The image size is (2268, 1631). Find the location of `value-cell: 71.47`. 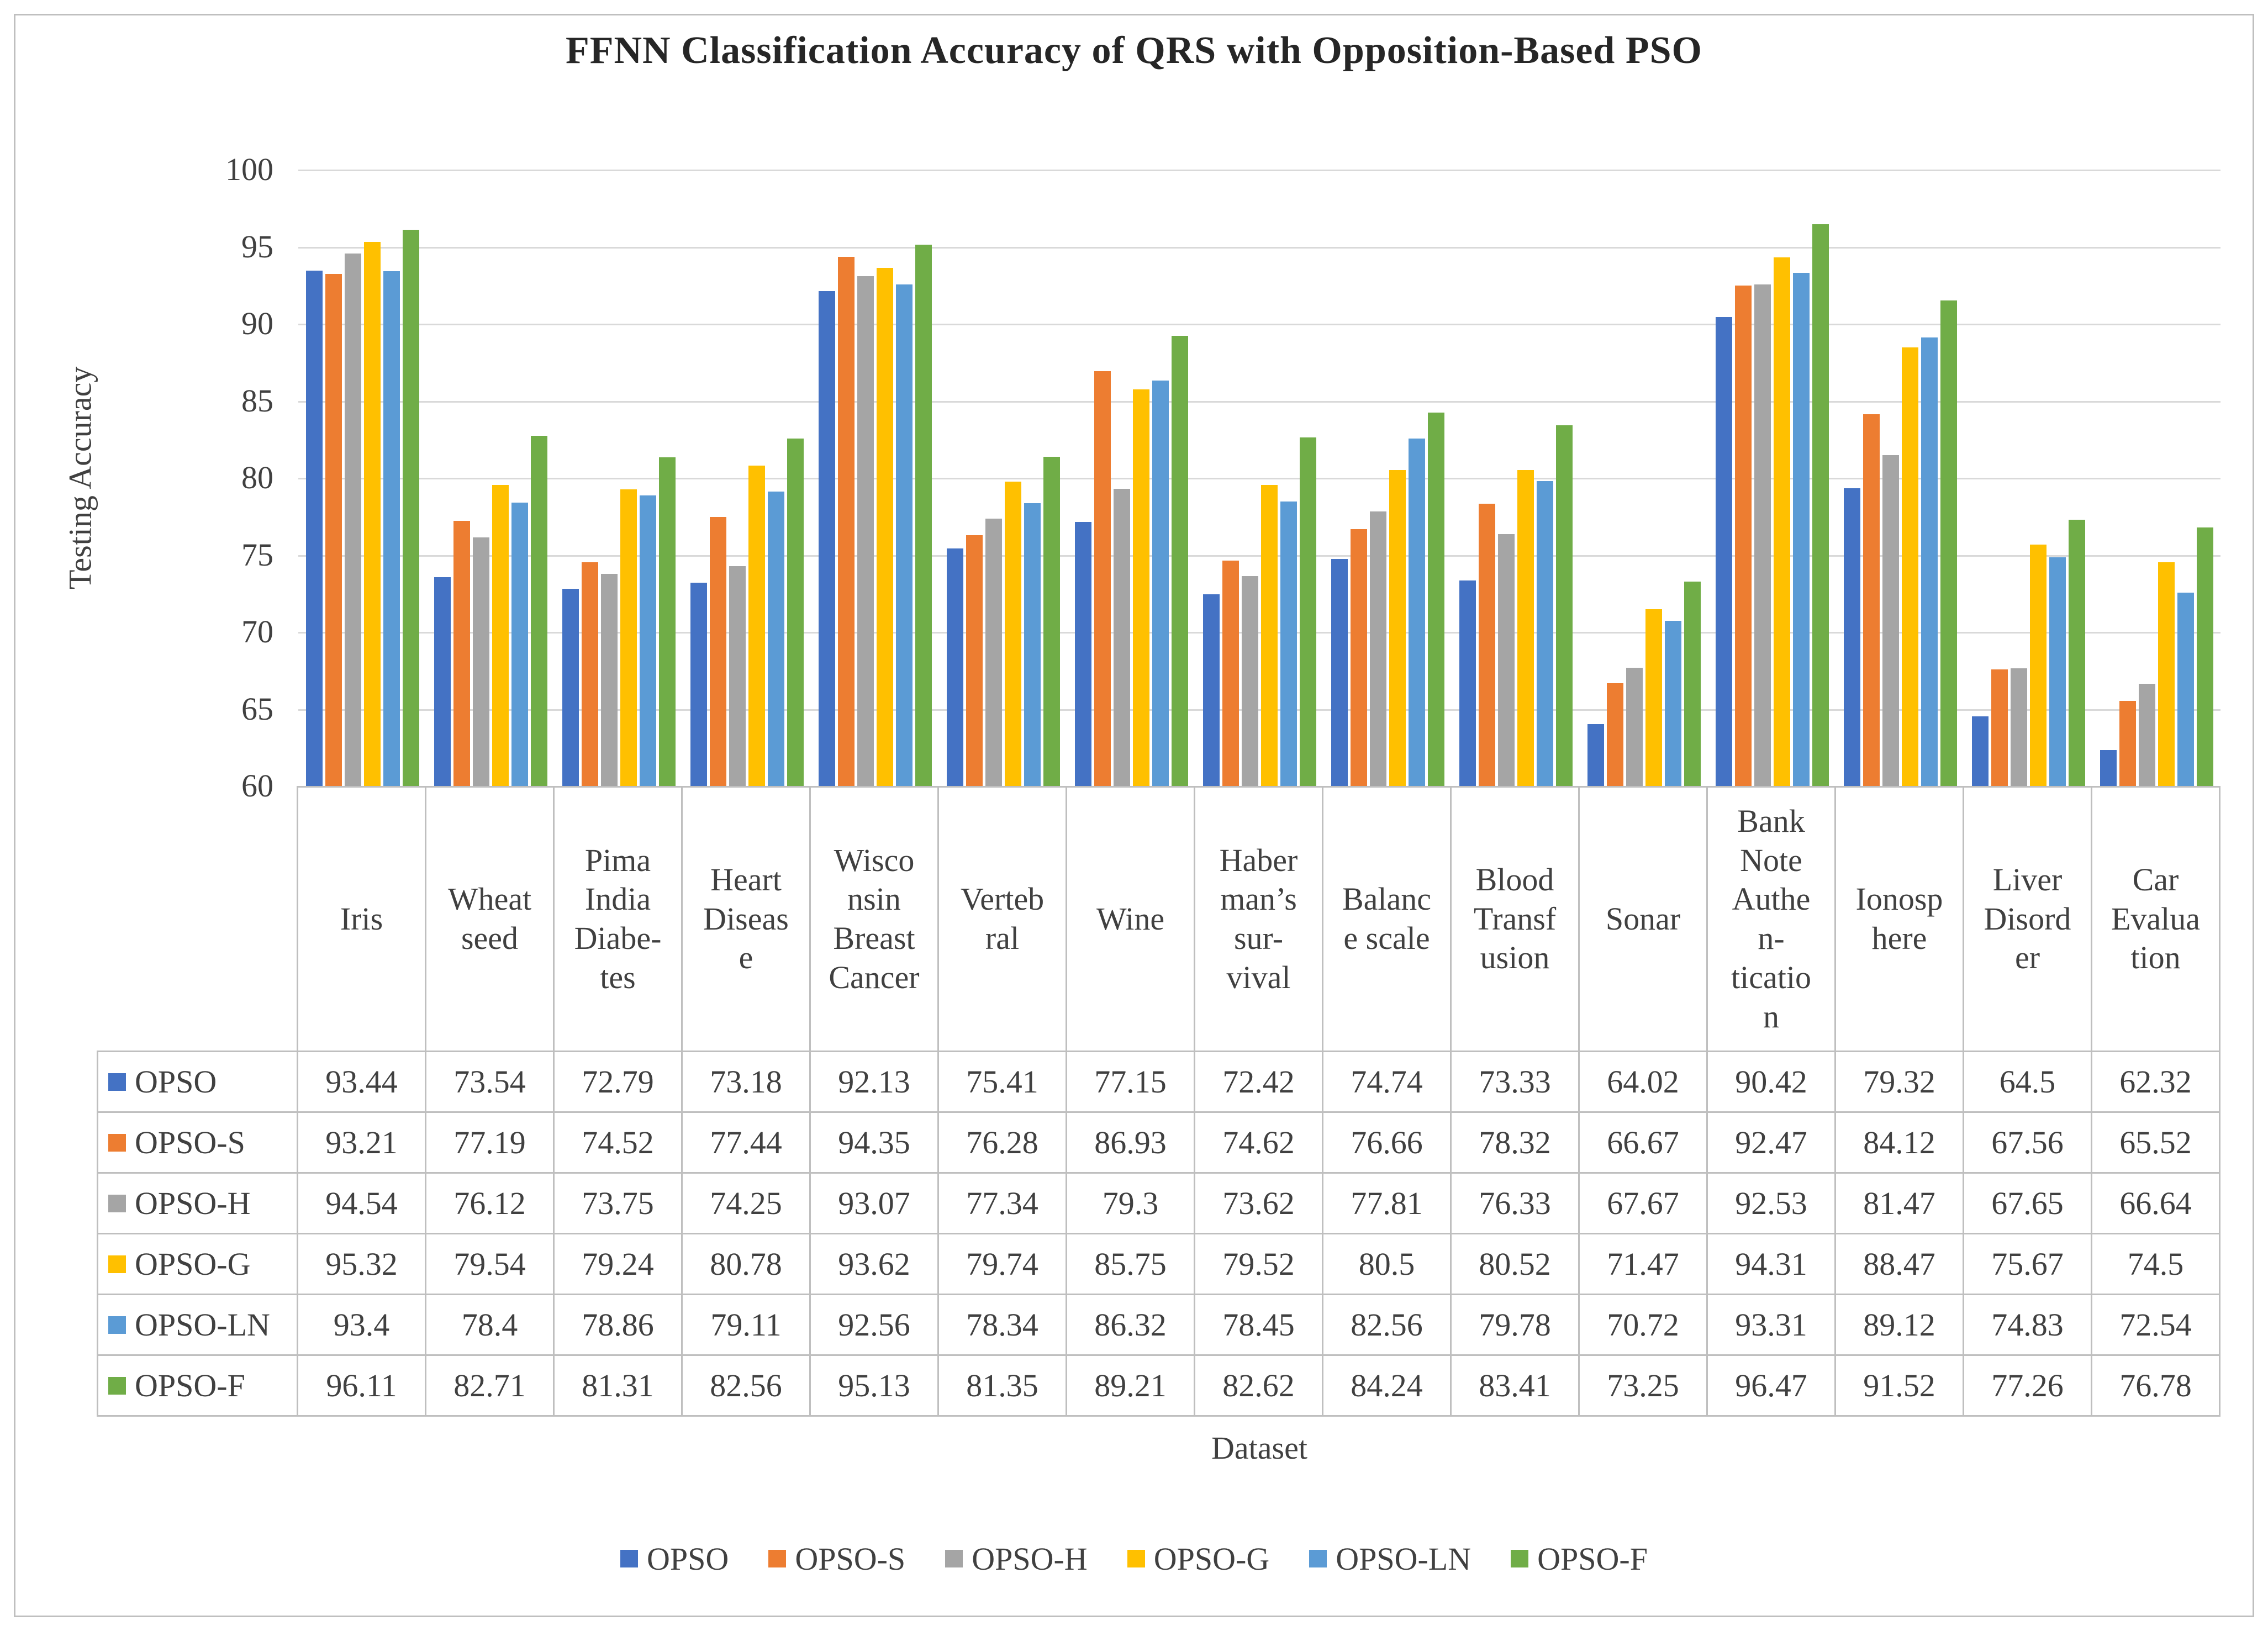

value-cell: 71.47 is located at coordinates (1644, 1264).